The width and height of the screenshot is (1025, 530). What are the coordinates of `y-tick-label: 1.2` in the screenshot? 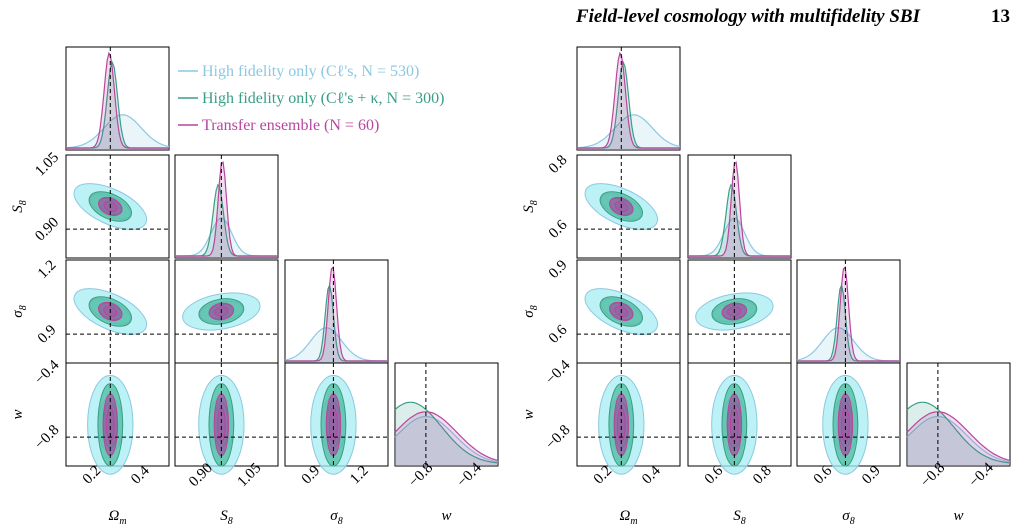 It's located at (47, 269).